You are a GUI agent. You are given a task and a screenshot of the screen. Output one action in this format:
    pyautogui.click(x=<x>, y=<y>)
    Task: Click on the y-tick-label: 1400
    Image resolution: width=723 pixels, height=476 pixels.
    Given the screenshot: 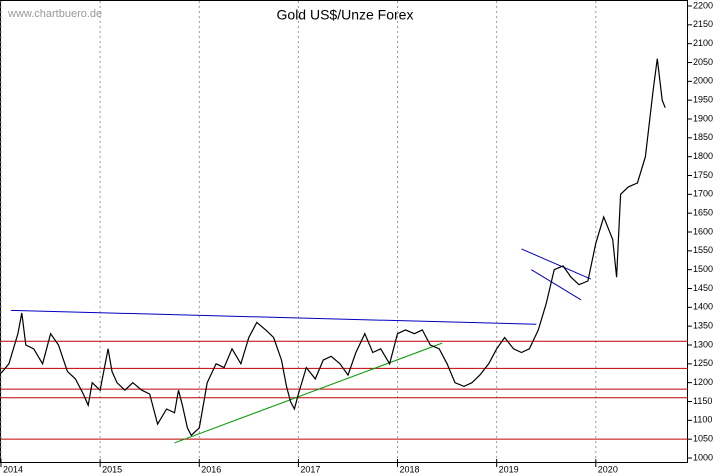 What is the action you would take?
    pyautogui.click(x=703, y=307)
    